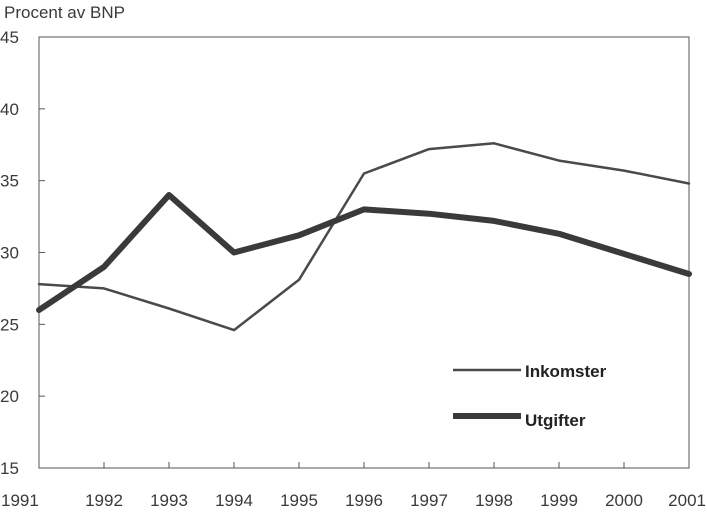 This screenshot has width=707, height=513. I want to click on y-tick-label: 40, so click(9, 109).